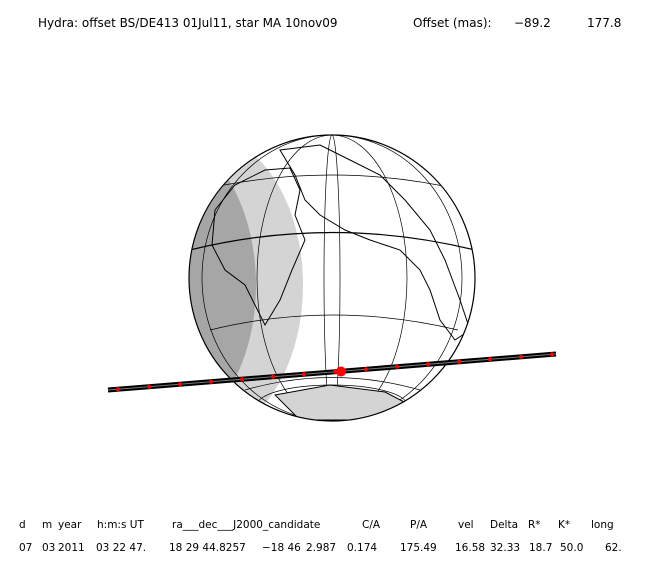 The image size is (645, 568). Describe the element at coordinates (534, 525) in the screenshot. I see `column-header: R*` at that location.